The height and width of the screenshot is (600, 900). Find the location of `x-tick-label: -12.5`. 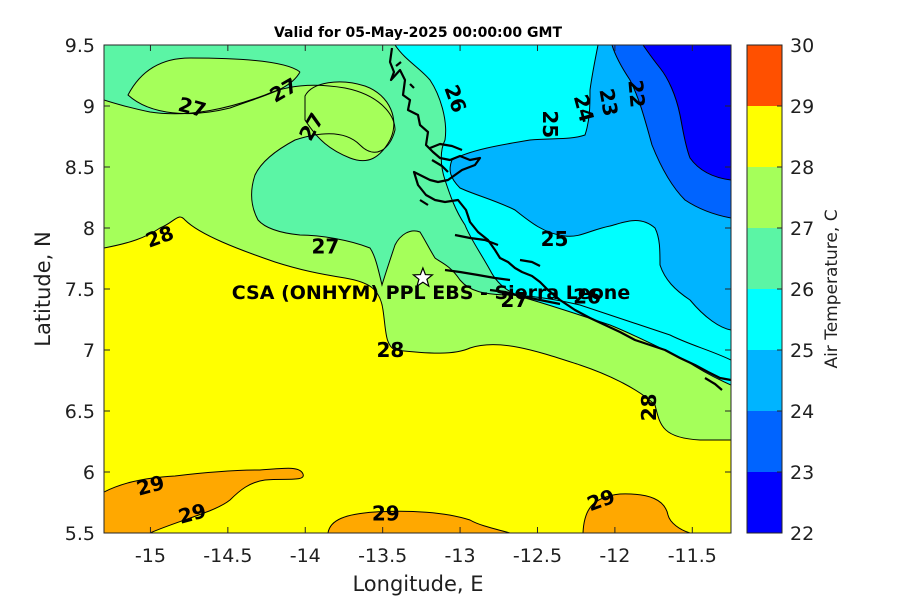

x-tick-label: -12.5 is located at coordinates (537, 556).